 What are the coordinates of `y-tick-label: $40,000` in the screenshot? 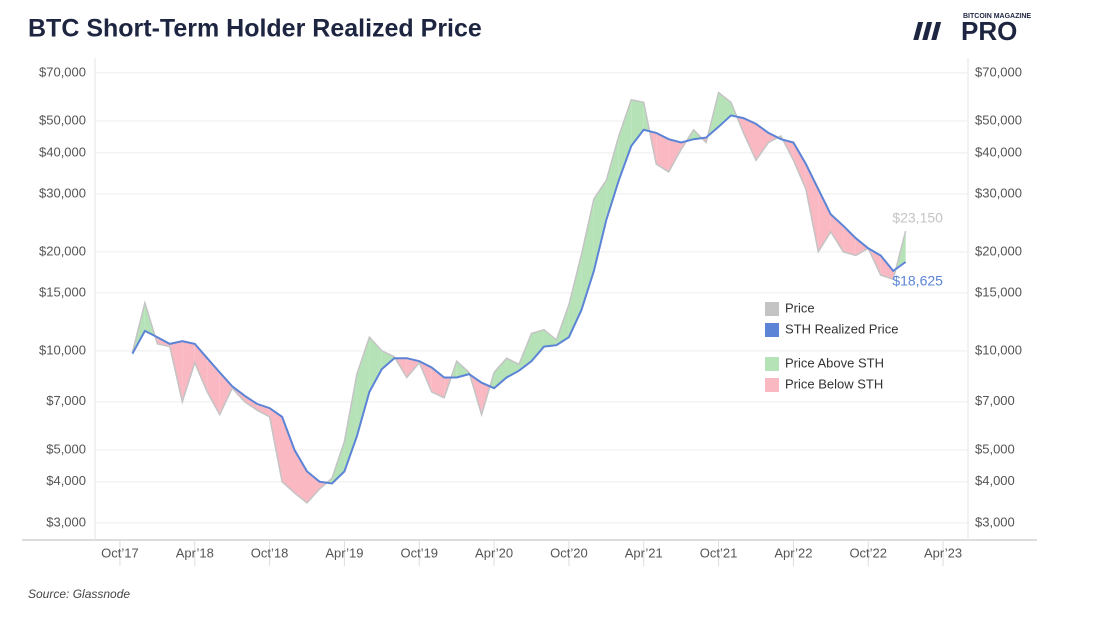 It's located at (62, 151).